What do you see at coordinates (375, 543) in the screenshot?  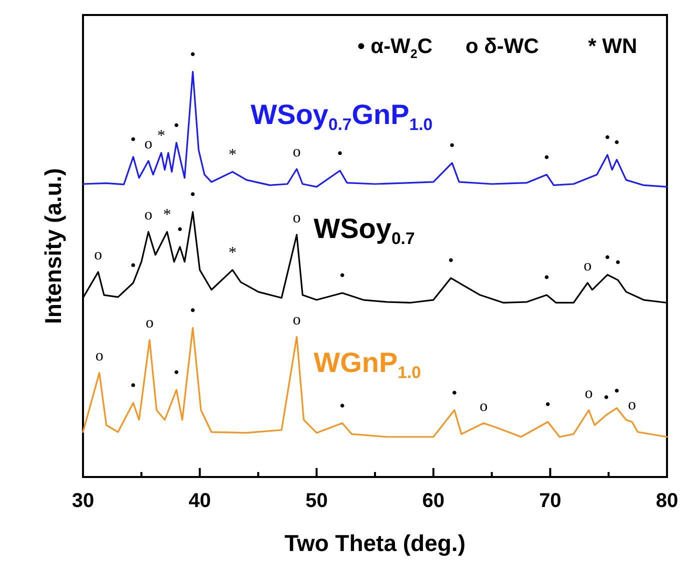 I see `x-axis-title: Two Theta (deg.)` at bounding box center [375, 543].